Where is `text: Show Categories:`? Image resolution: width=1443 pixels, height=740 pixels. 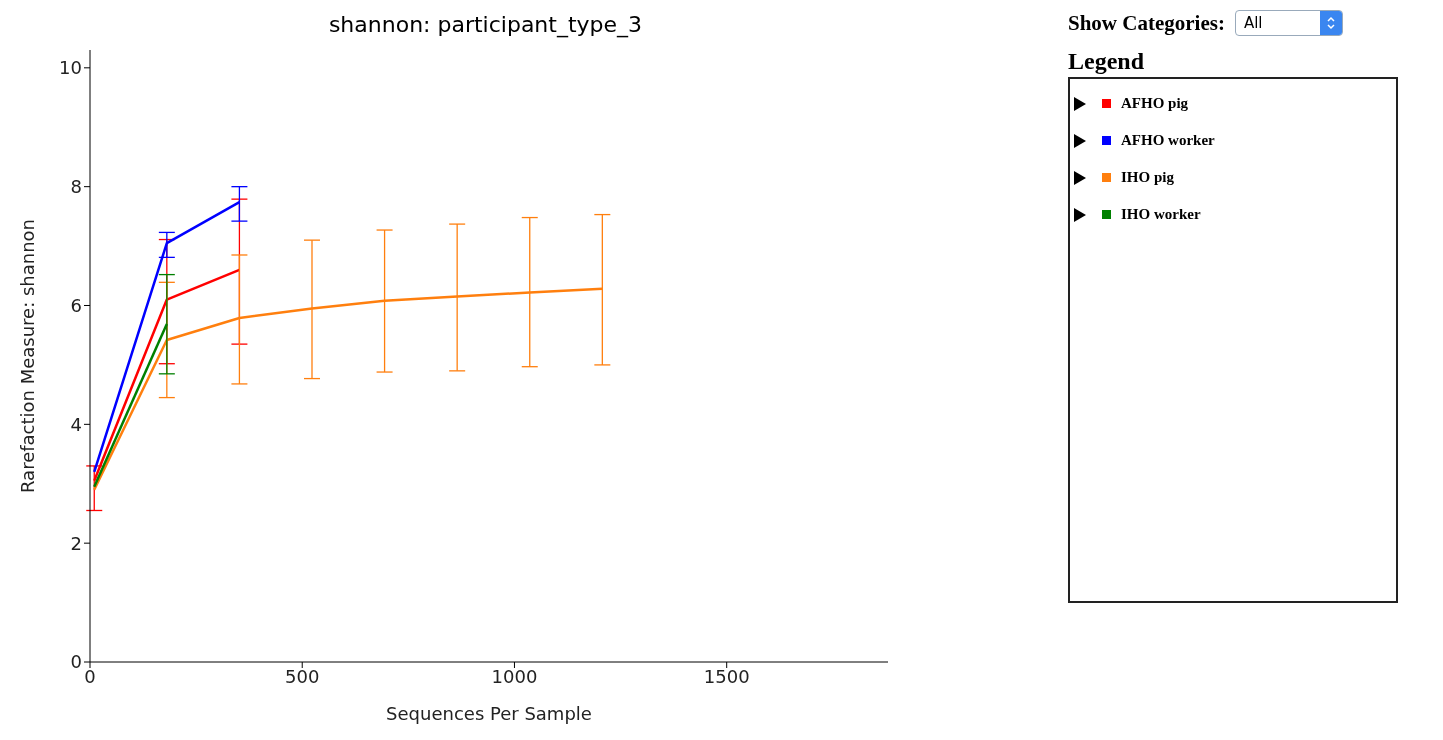
text: Show Categories: is located at coordinates (1146, 23).